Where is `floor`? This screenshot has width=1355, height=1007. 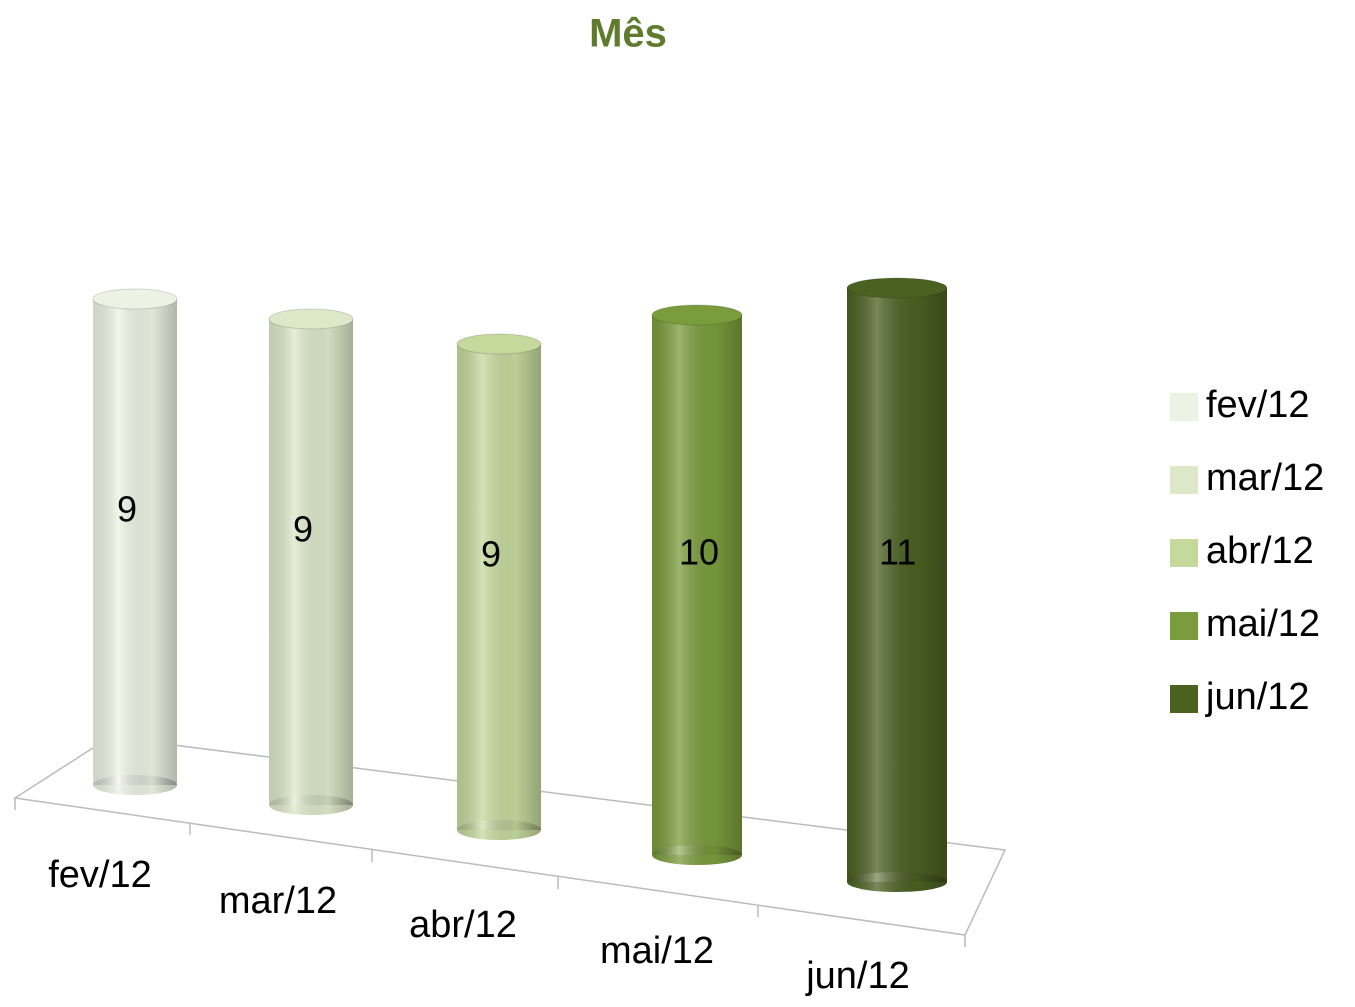
floor is located at coordinates (509, 836).